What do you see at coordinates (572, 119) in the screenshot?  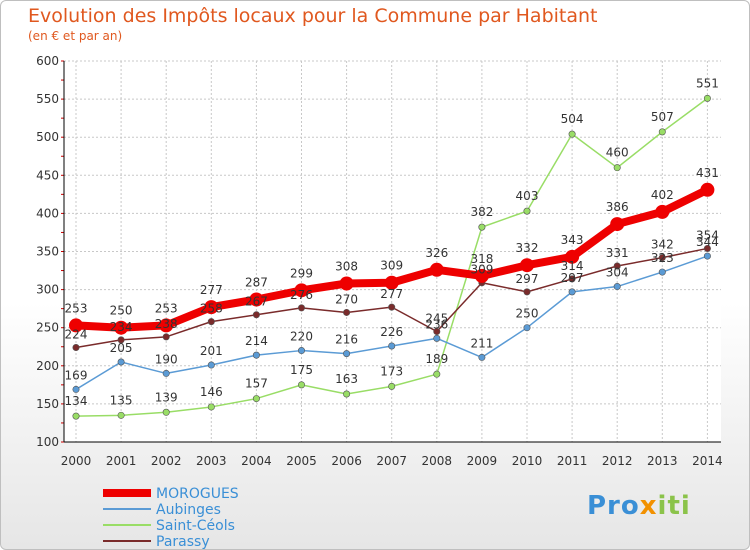 I see `data-label: 504` at bounding box center [572, 119].